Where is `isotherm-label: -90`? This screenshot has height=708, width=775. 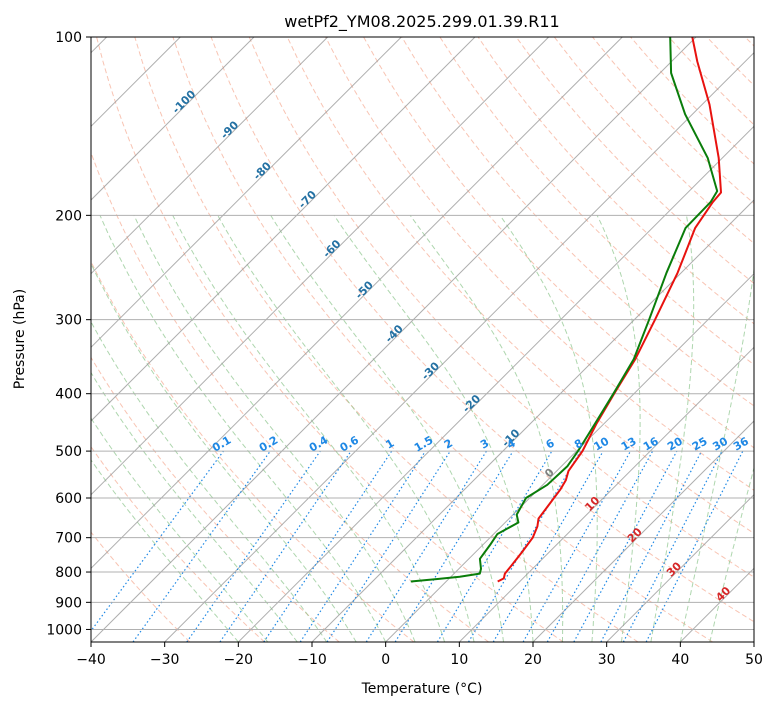 isotherm-label: -90 is located at coordinates (229, 129).